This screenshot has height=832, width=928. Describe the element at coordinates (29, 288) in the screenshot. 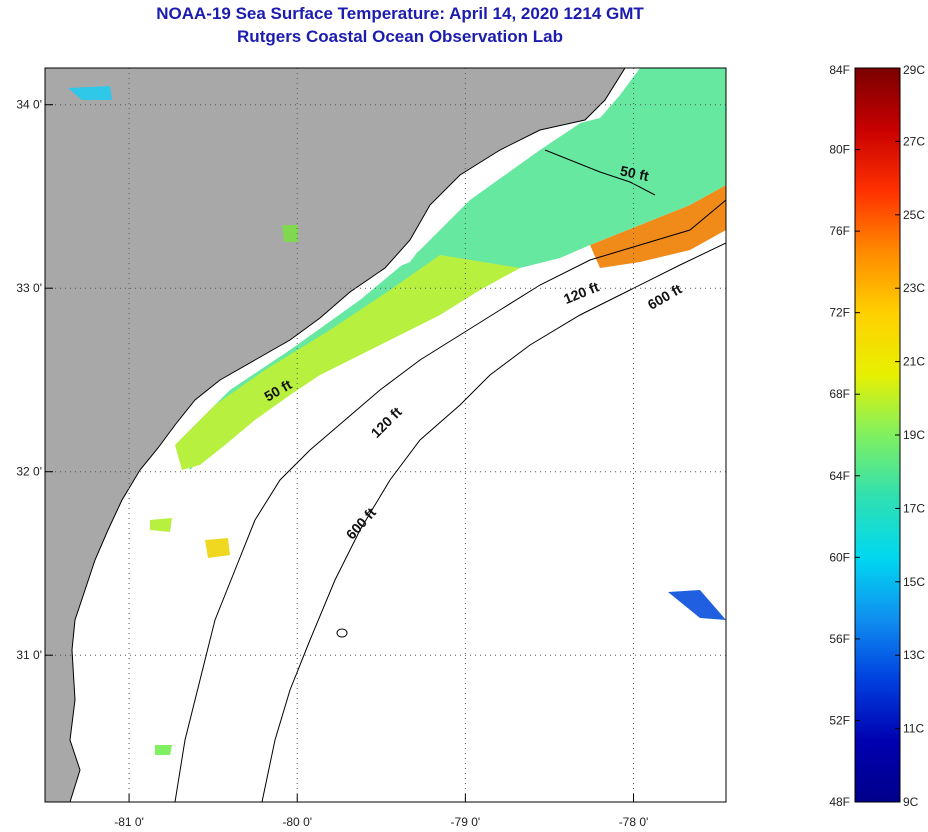

I see `lat-tick-label: 33 0'` at that location.